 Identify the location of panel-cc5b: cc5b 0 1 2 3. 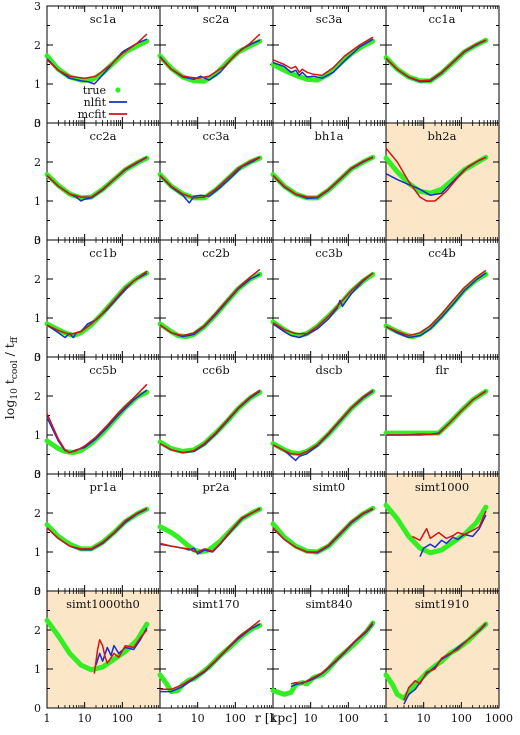
(97, 416).